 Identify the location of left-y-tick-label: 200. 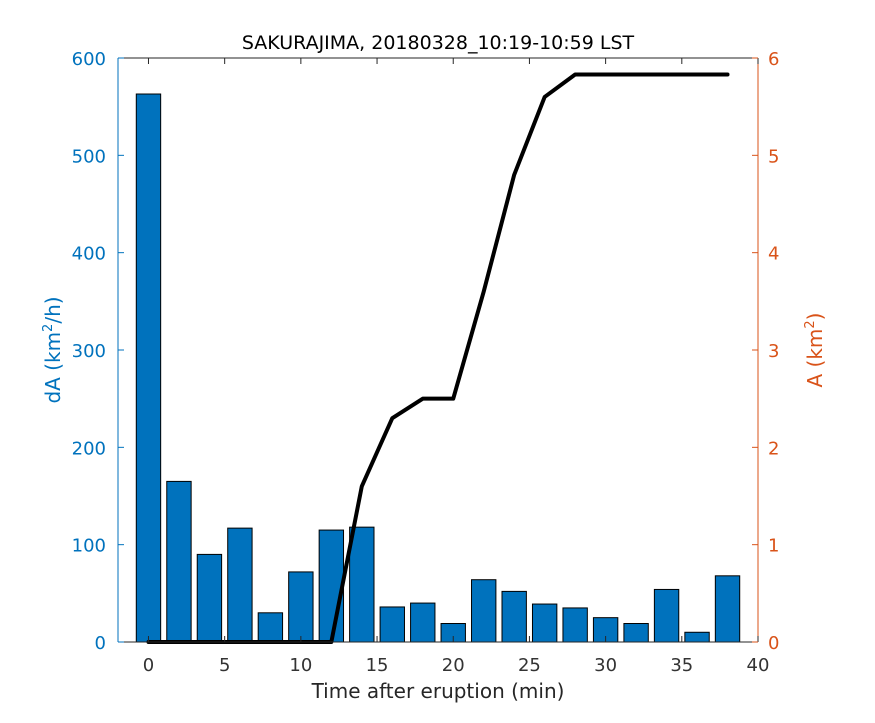
(89, 448).